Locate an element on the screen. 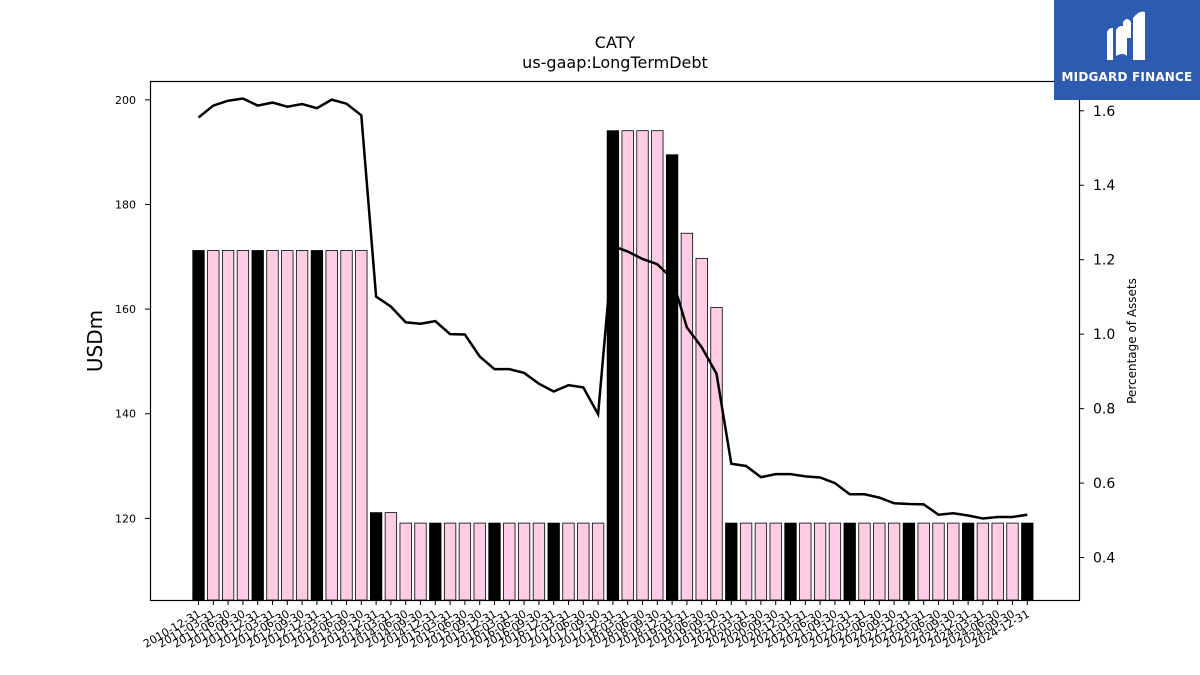 Image resolution: width=1200 pixels, height=675 pixels. chart-title: CATY is located at coordinates (615, 42).